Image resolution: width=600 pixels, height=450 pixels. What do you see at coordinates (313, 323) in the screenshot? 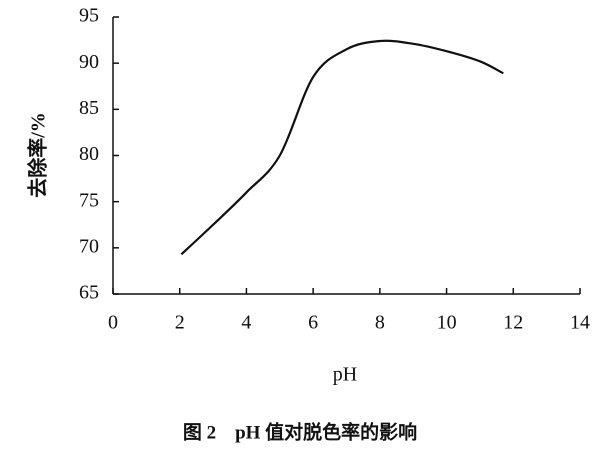
I see `x-tick-label: 6` at bounding box center [313, 323].